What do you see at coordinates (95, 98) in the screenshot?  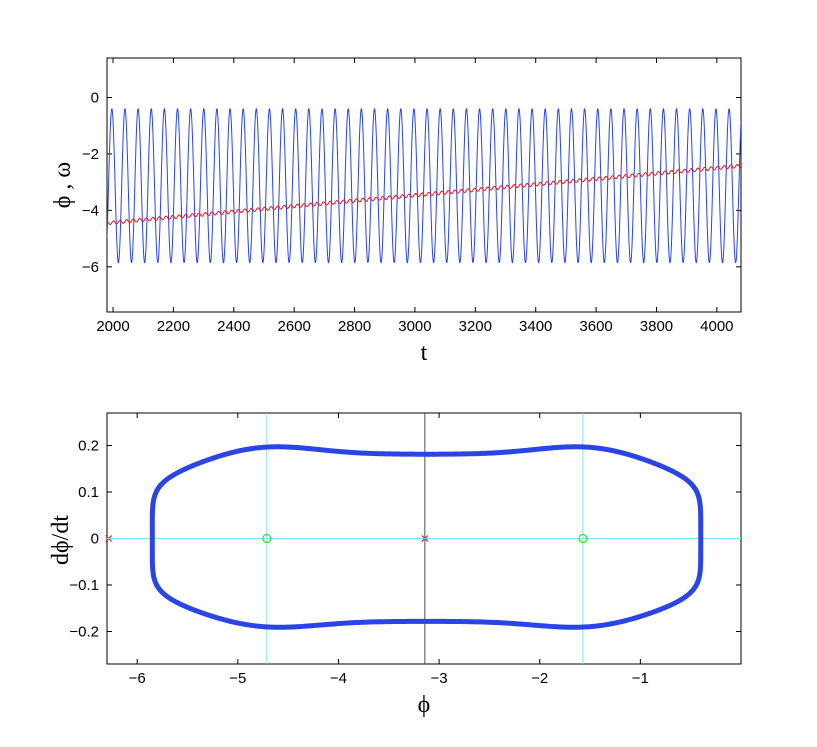 I see `y-tick-label-top: 0` at bounding box center [95, 98].